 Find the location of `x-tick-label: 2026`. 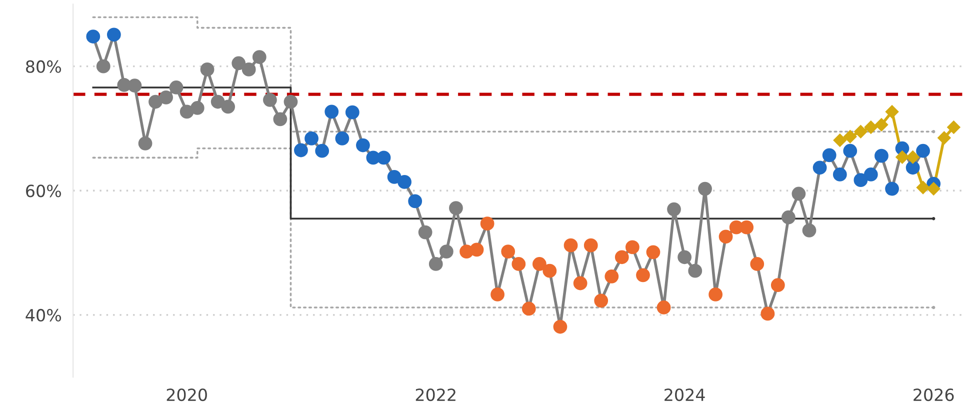

x-tick-label: 2026 is located at coordinates (934, 395).